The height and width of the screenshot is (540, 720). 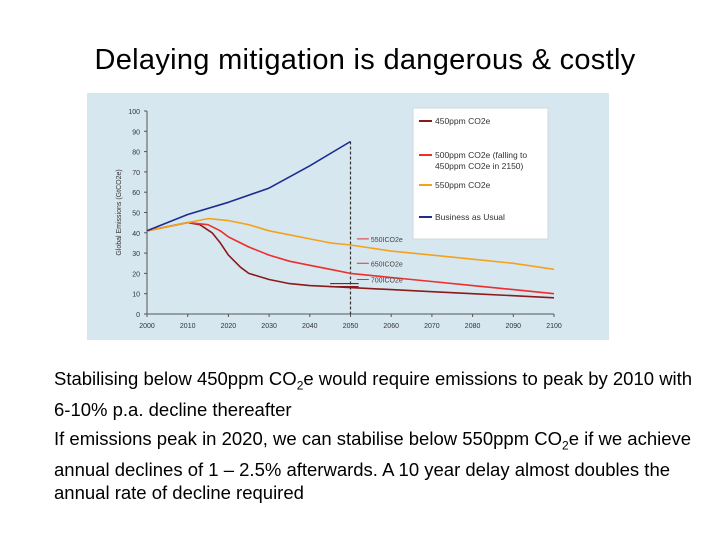 What do you see at coordinates (119, 212) in the screenshot?
I see `y-axis-label: Global Emissions (GtCO2e)` at bounding box center [119, 212].